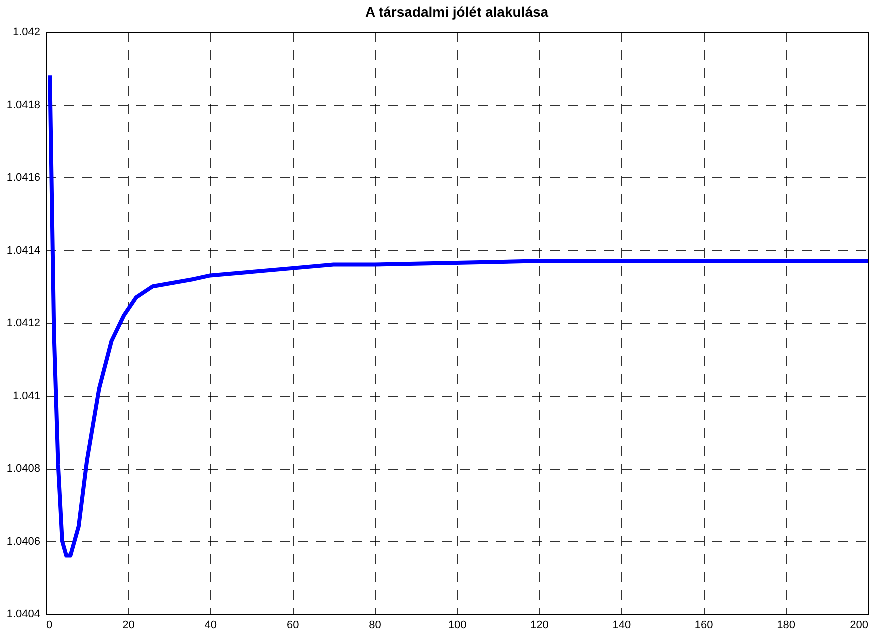  Describe the element at coordinates (26, 32) in the screenshot. I see `y-tick-label: 1.042` at that location.